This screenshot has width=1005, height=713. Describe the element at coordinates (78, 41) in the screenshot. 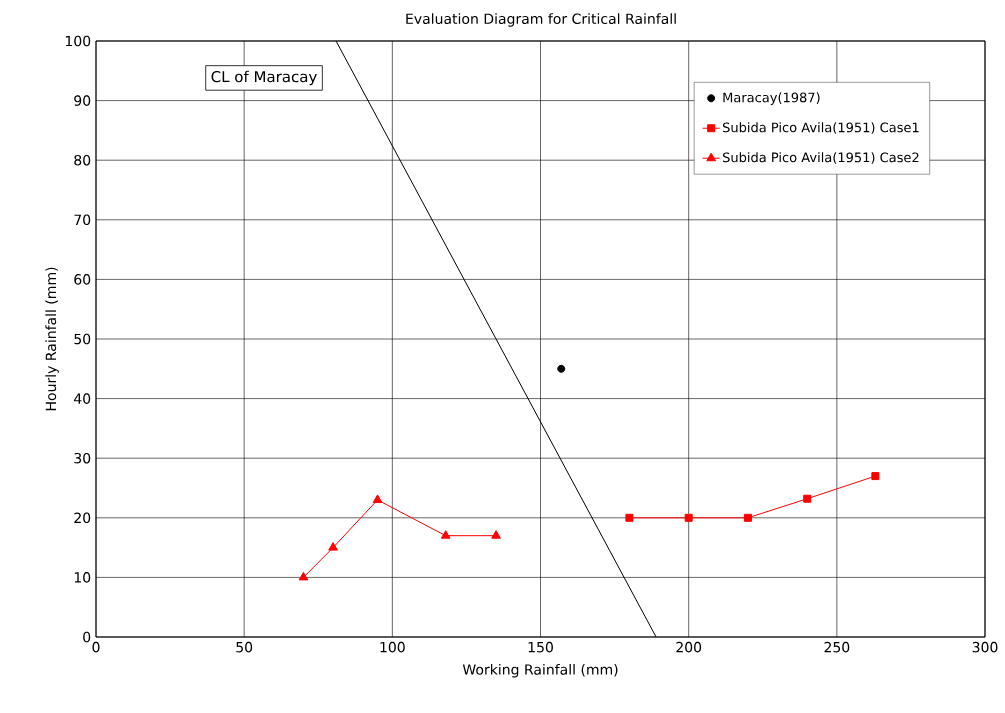

I see `y-tick-label: 100` at that location.